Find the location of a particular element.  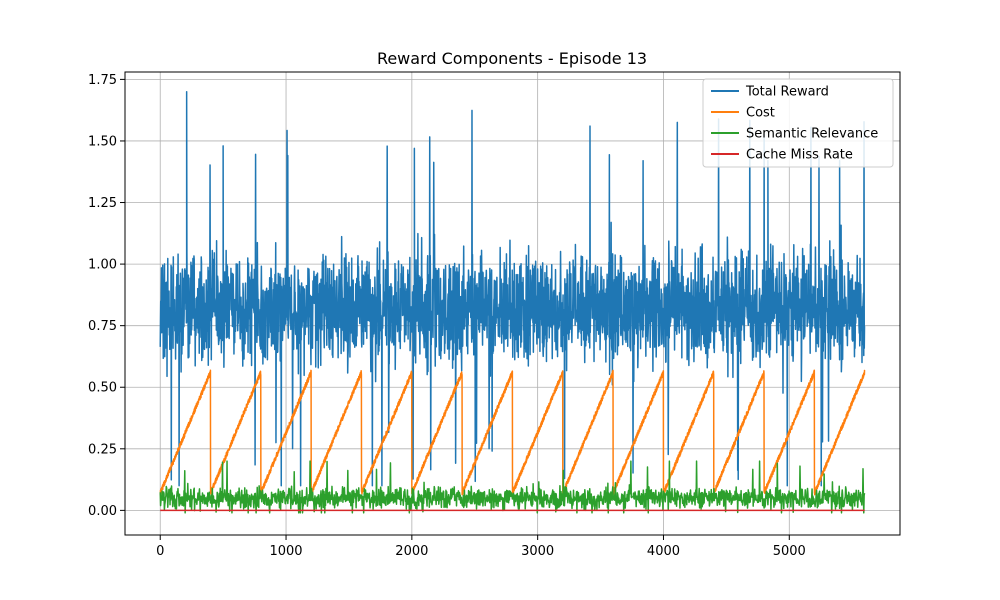

y-tick-label: 1.75 is located at coordinates (102, 80).